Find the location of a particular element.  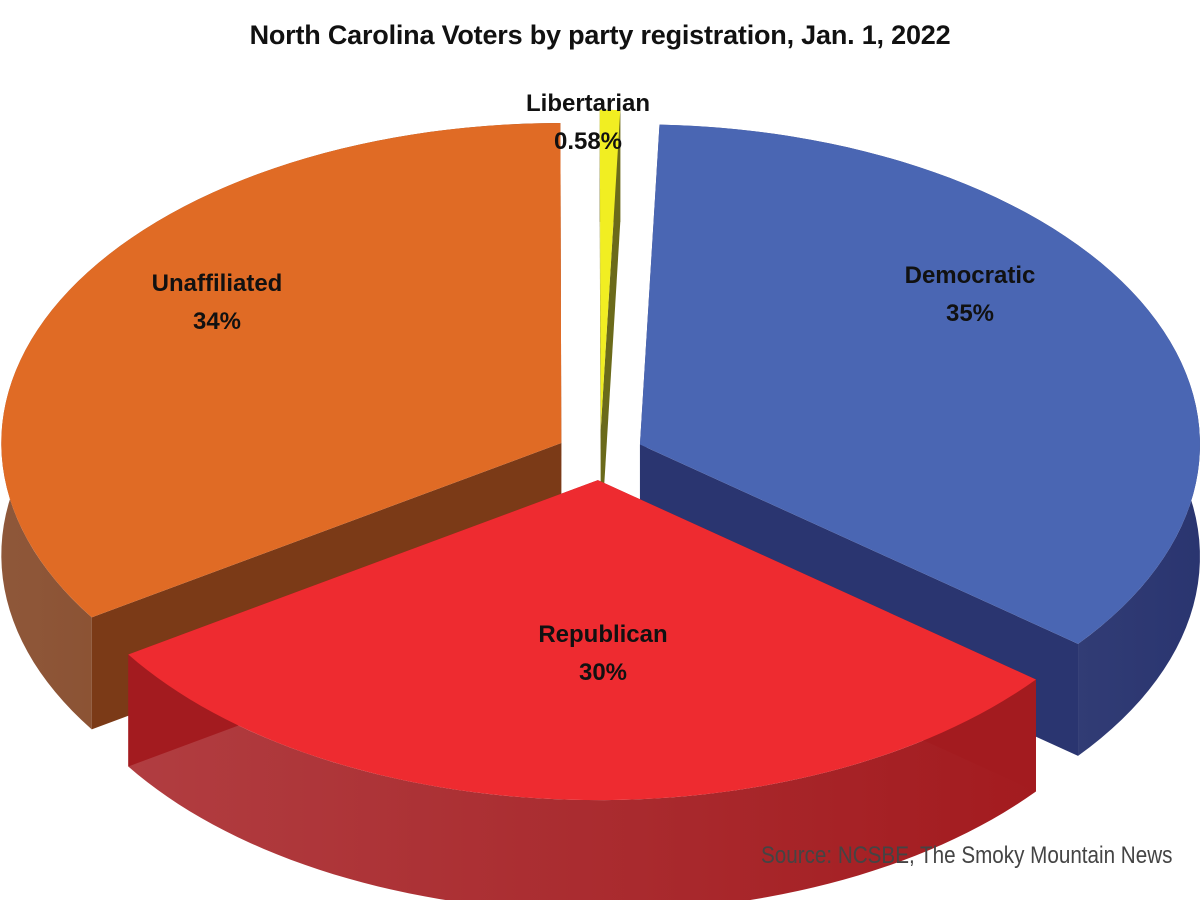

slice-percent-democratic: 35% is located at coordinates (970, 313).